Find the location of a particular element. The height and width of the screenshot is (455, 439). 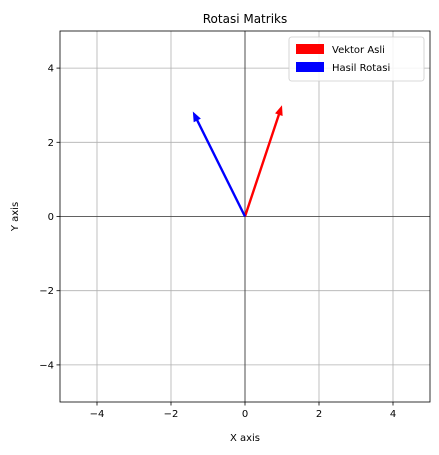

legend-label-1: Vektor Asli is located at coordinates (358, 50).